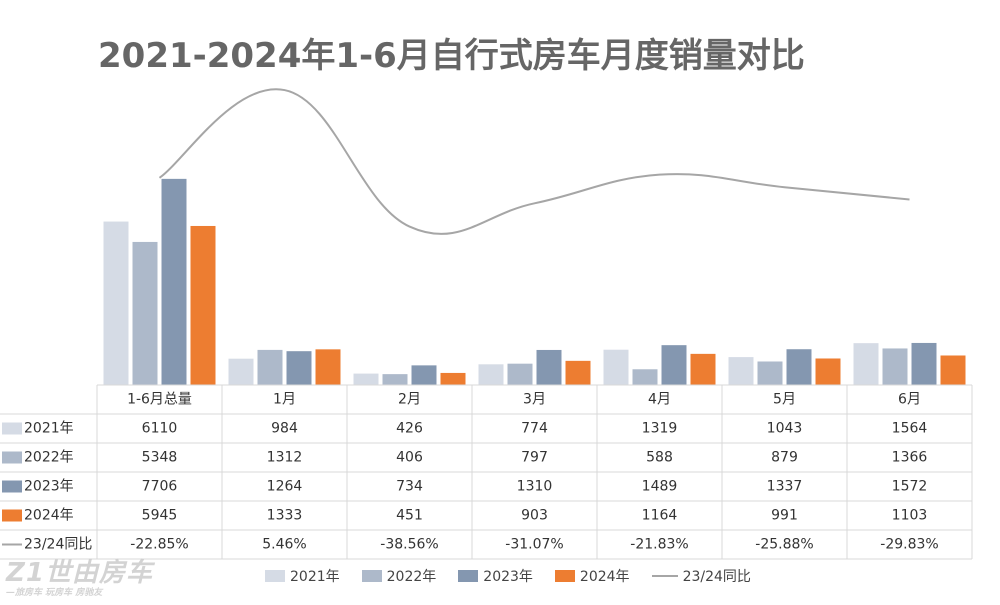 Image resolution: width=1000 pixels, height=605 pixels. I want to click on bar-2023年-4月, so click(674, 365).